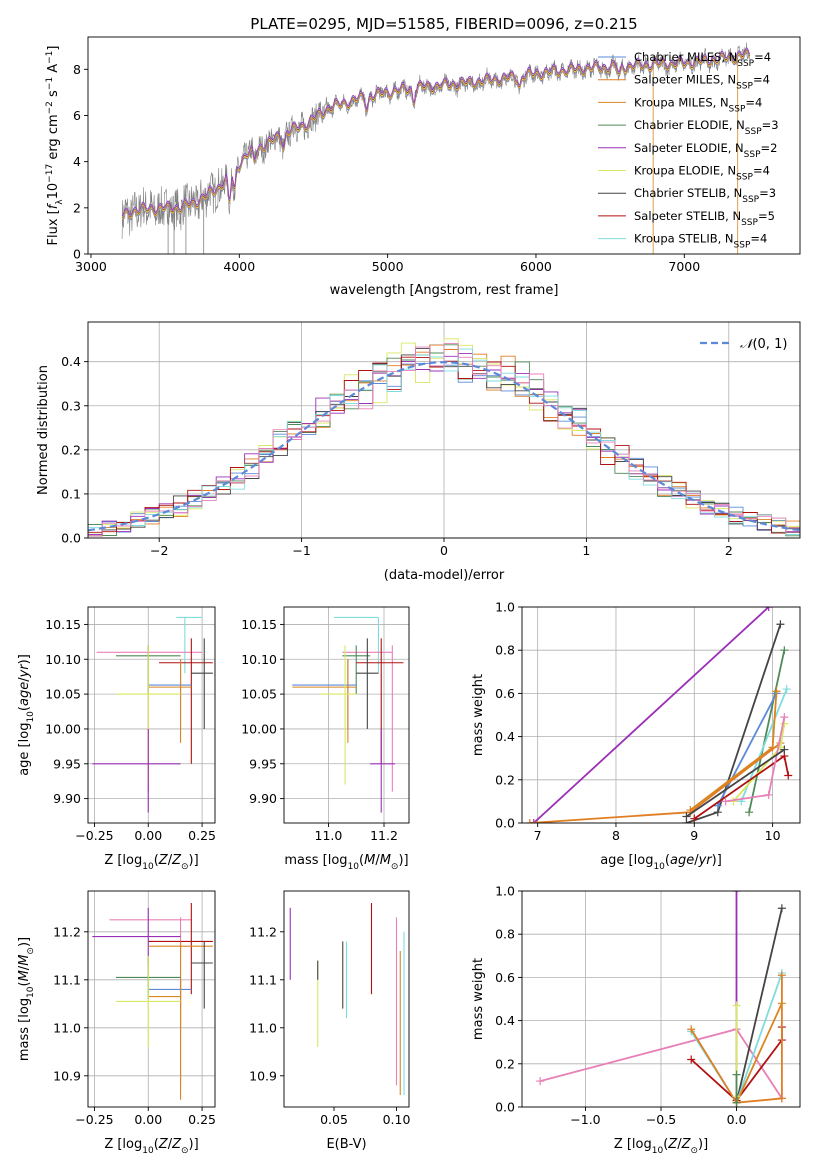 This screenshot has height=1170, width=819. I want to click on legend-label: Salpeter MILES, NSSP=4, so click(702, 82).